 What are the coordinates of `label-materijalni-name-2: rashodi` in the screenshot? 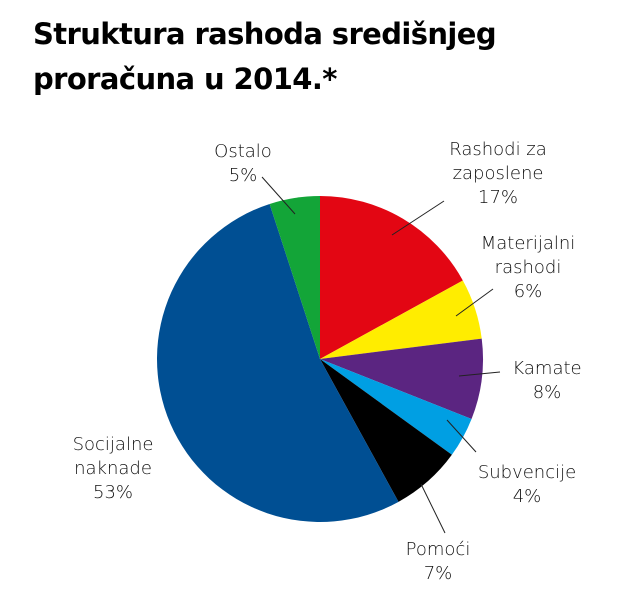 It's located at (528, 267).